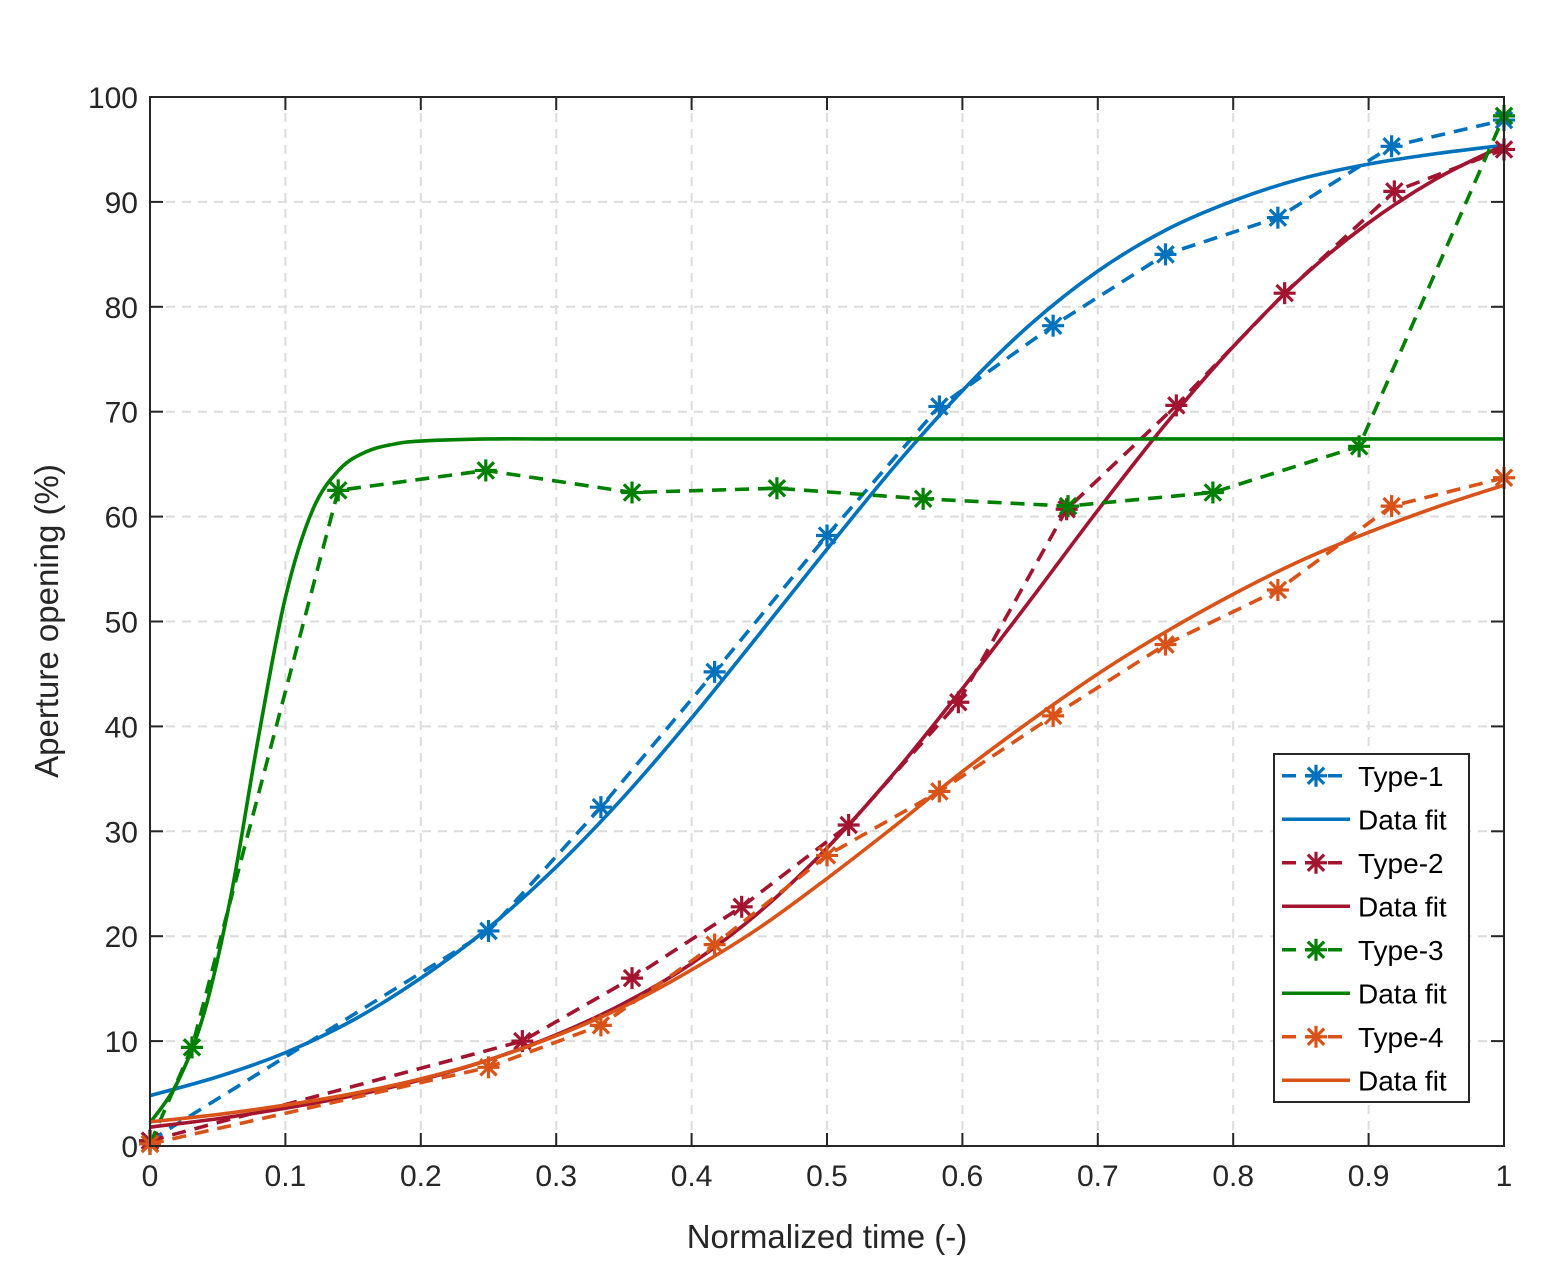 The image size is (1560, 1286). I want to click on y-tick-label: 0, so click(129, 1147).